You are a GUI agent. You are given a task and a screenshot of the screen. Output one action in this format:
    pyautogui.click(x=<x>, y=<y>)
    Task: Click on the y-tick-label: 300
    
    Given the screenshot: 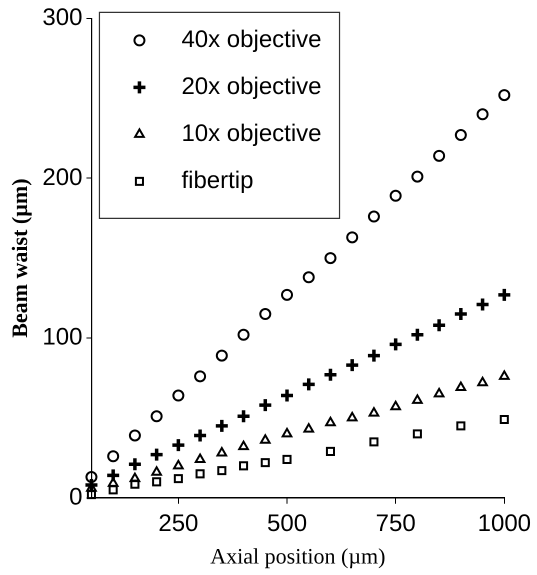 What is the action you would take?
    pyautogui.click(x=62, y=18)
    